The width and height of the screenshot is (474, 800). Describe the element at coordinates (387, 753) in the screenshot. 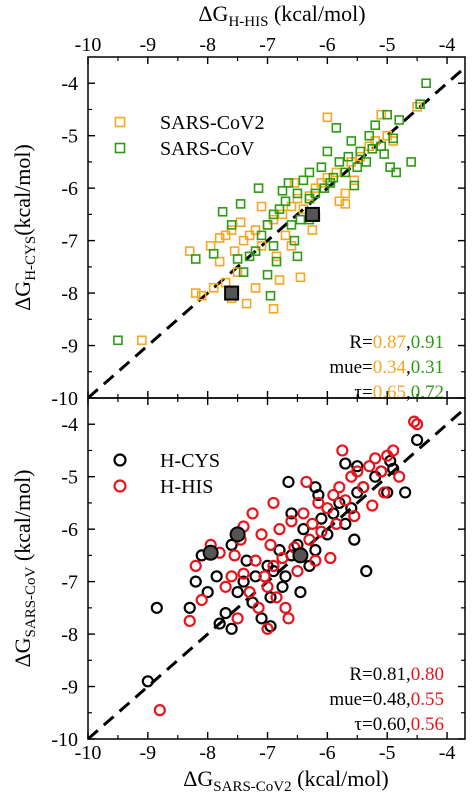

I see `bottom-x-tick-label: -5` at that location.